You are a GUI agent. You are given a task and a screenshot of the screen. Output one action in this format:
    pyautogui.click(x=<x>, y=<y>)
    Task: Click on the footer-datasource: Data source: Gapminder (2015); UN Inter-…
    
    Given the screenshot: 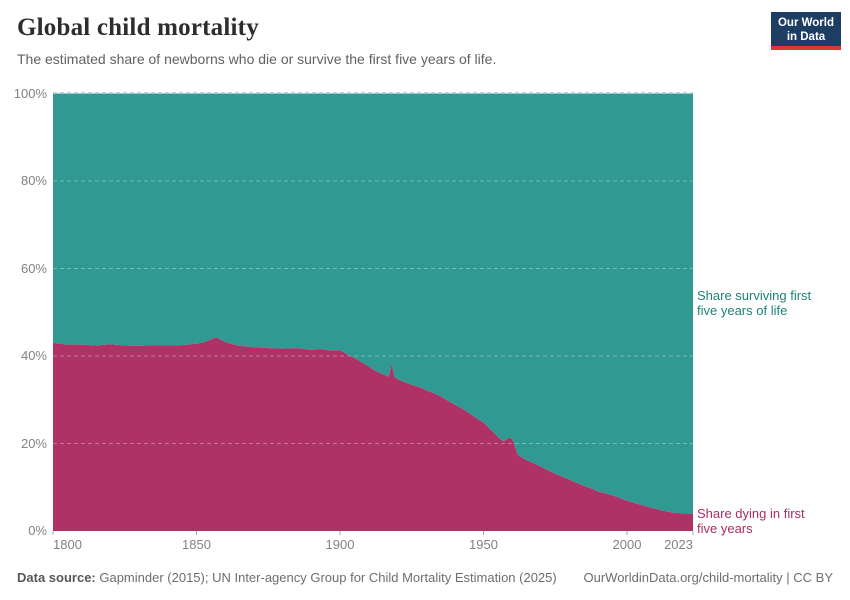 What is the action you would take?
    pyautogui.click(x=287, y=577)
    